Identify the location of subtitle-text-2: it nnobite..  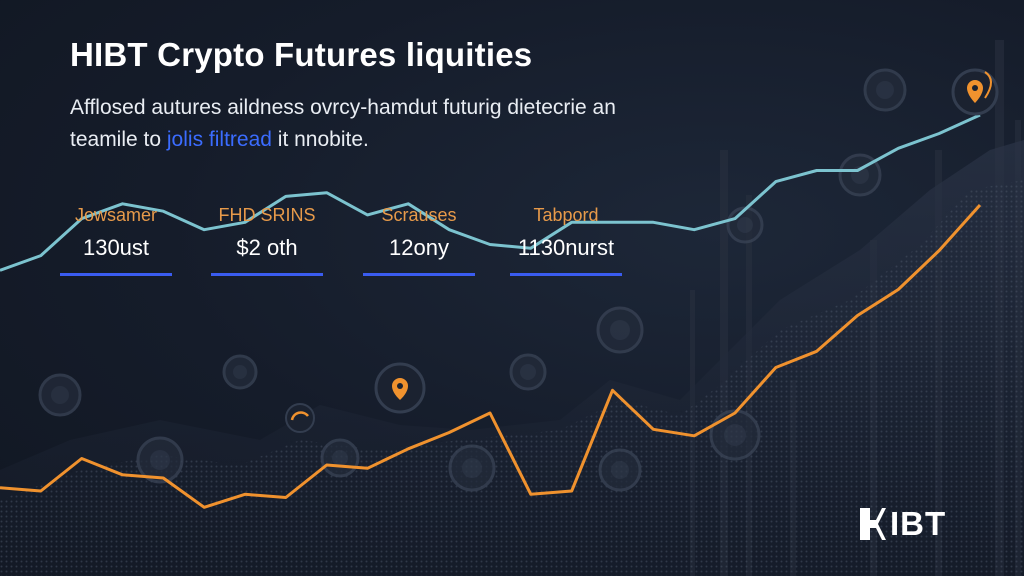
(320, 139).